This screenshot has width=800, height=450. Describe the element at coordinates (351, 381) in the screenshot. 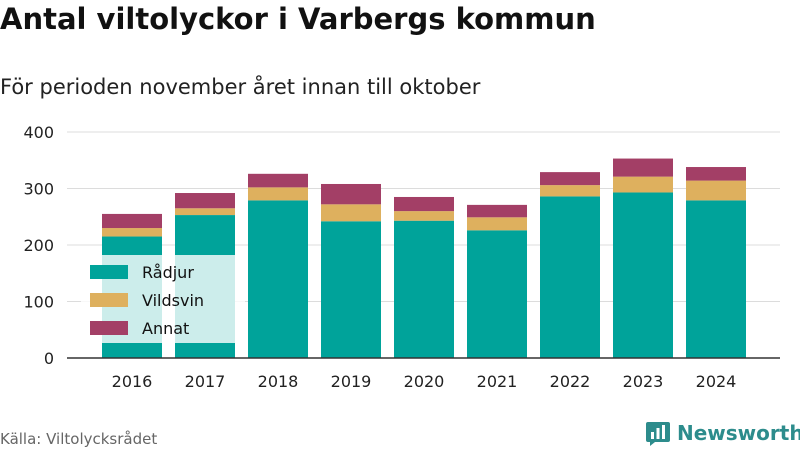

I see `x-tick-label: 2019` at that location.